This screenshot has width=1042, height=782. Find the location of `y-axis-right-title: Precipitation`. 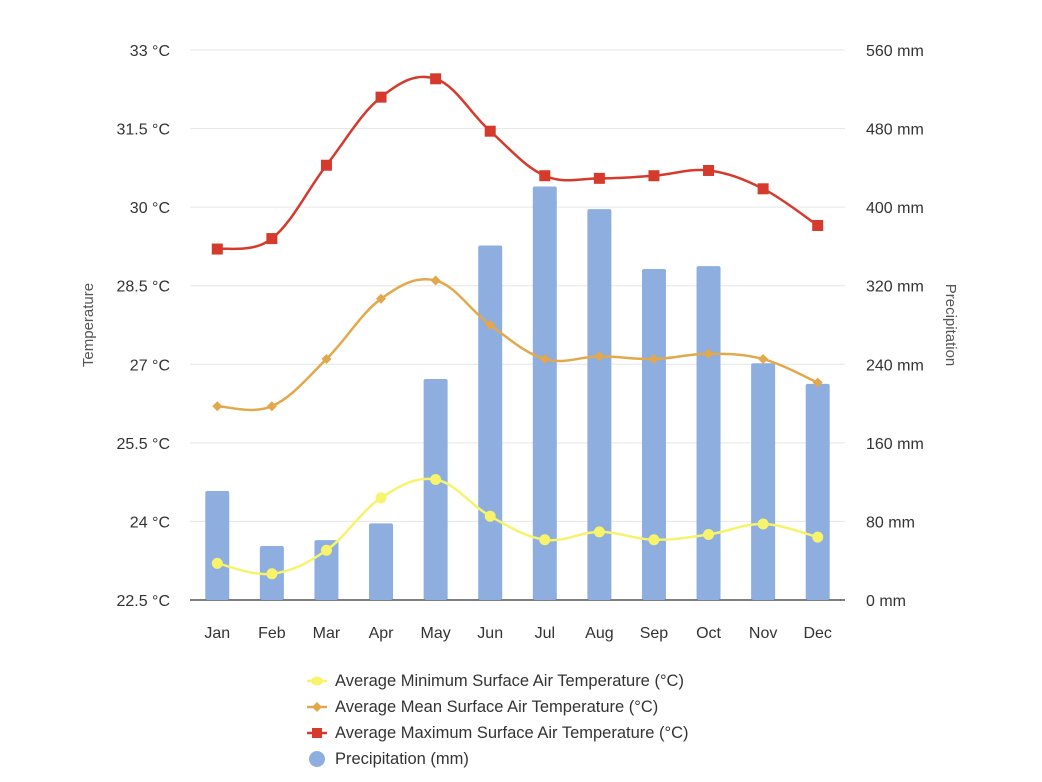

y-axis-right-title: Precipitation is located at coordinates (950, 325).